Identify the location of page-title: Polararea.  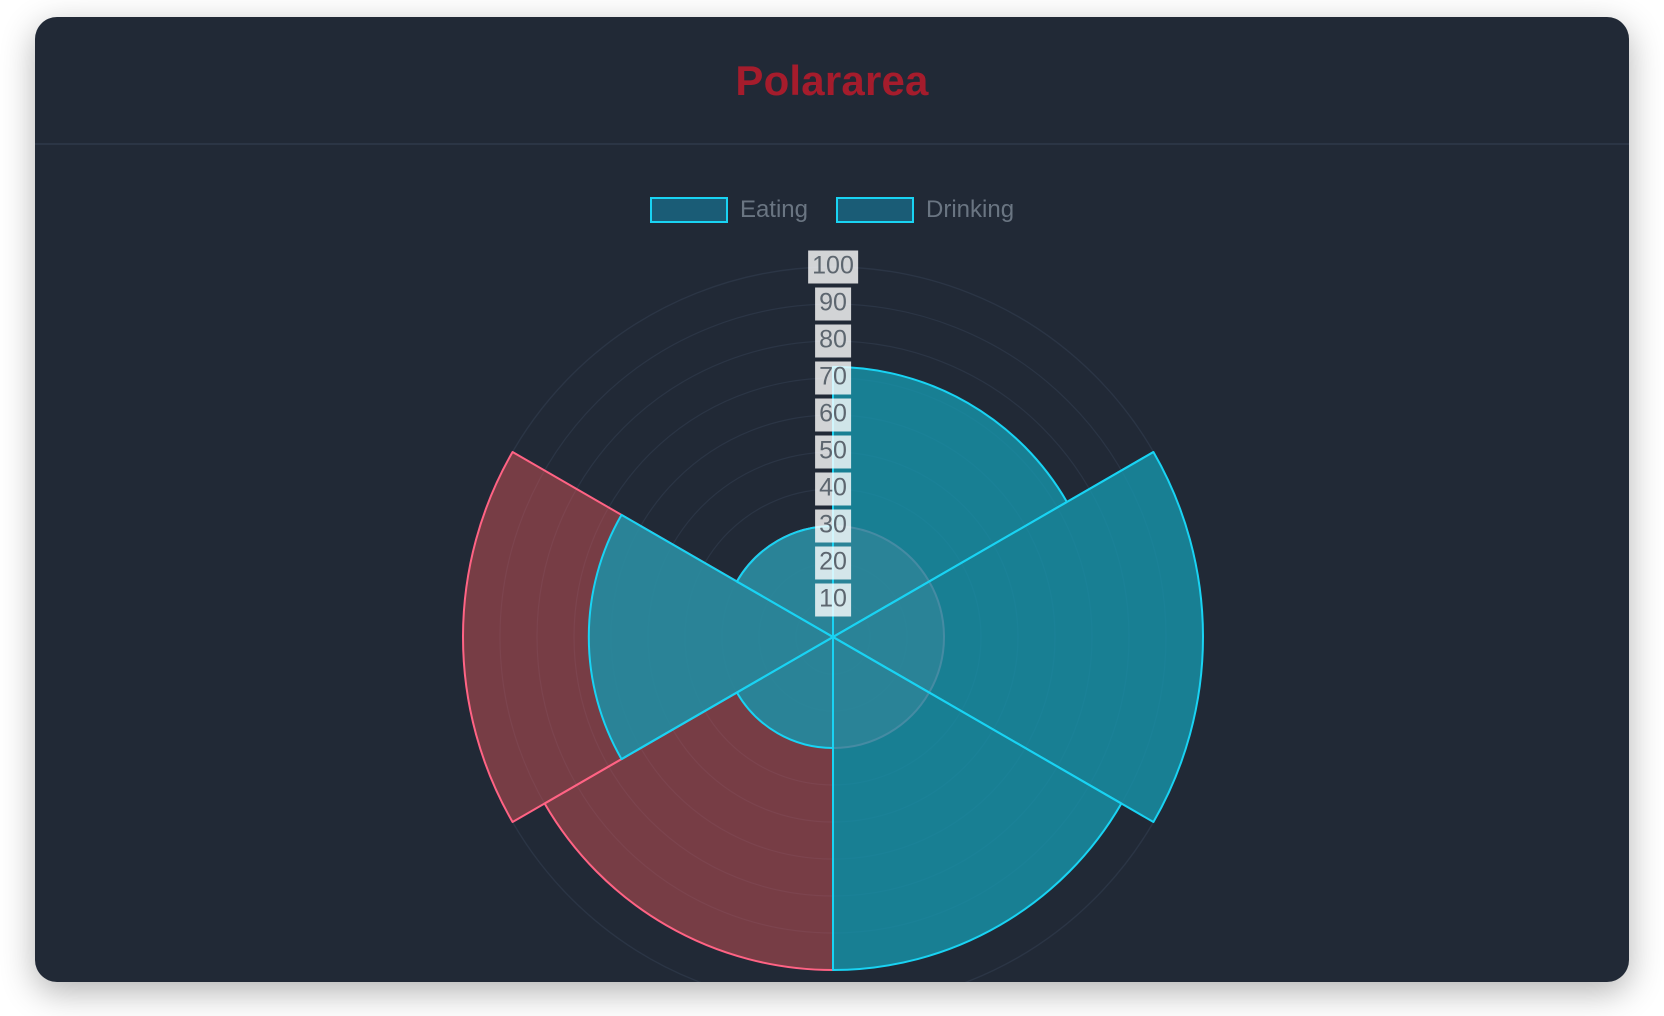
(832, 80).